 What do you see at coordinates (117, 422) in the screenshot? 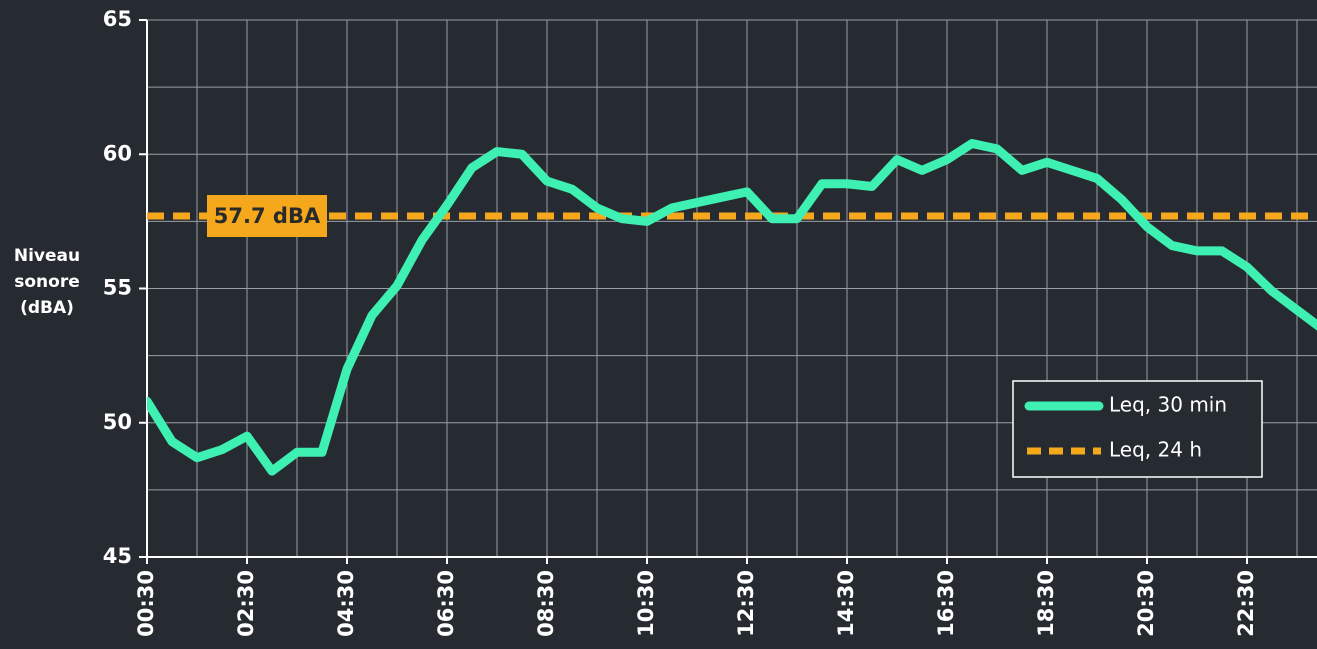
I see `y-tick-label: 50` at bounding box center [117, 422].